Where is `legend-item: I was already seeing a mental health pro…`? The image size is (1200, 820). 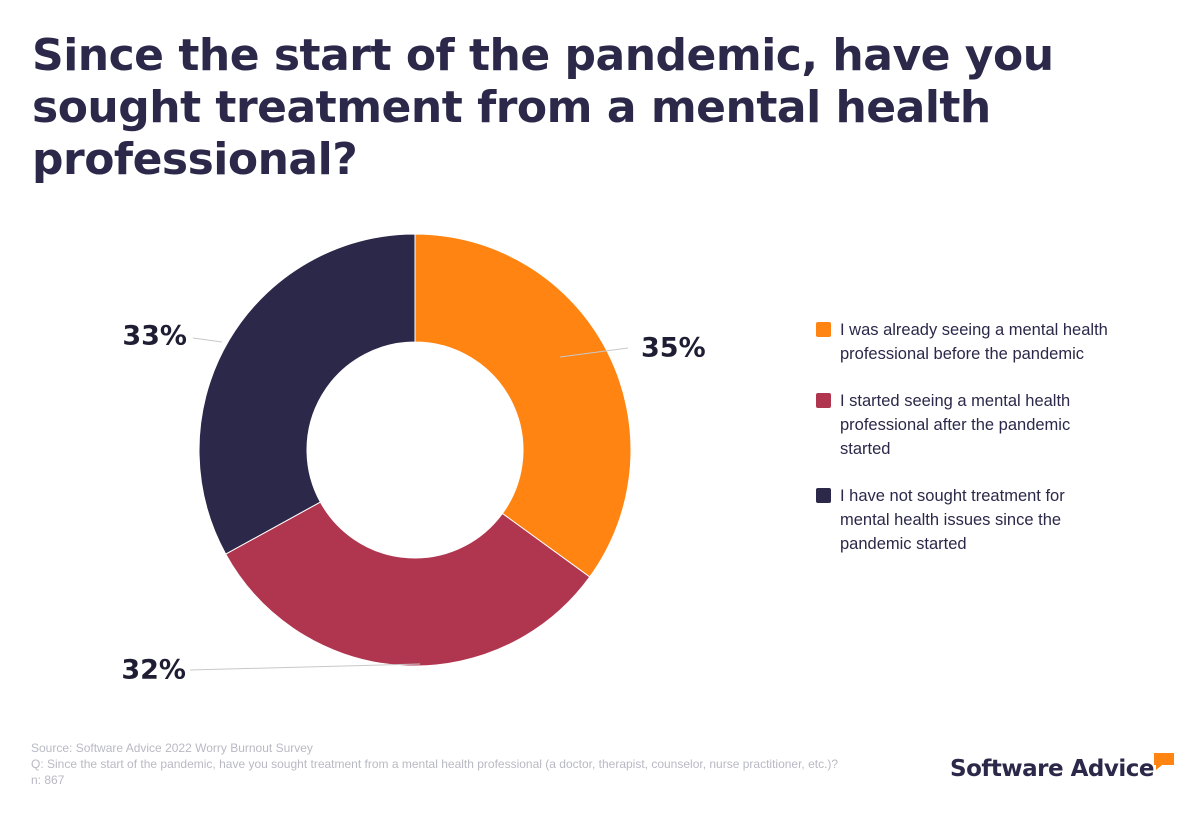
legend-item: I was already seeing a mental health pro… is located at coordinates (966, 342).